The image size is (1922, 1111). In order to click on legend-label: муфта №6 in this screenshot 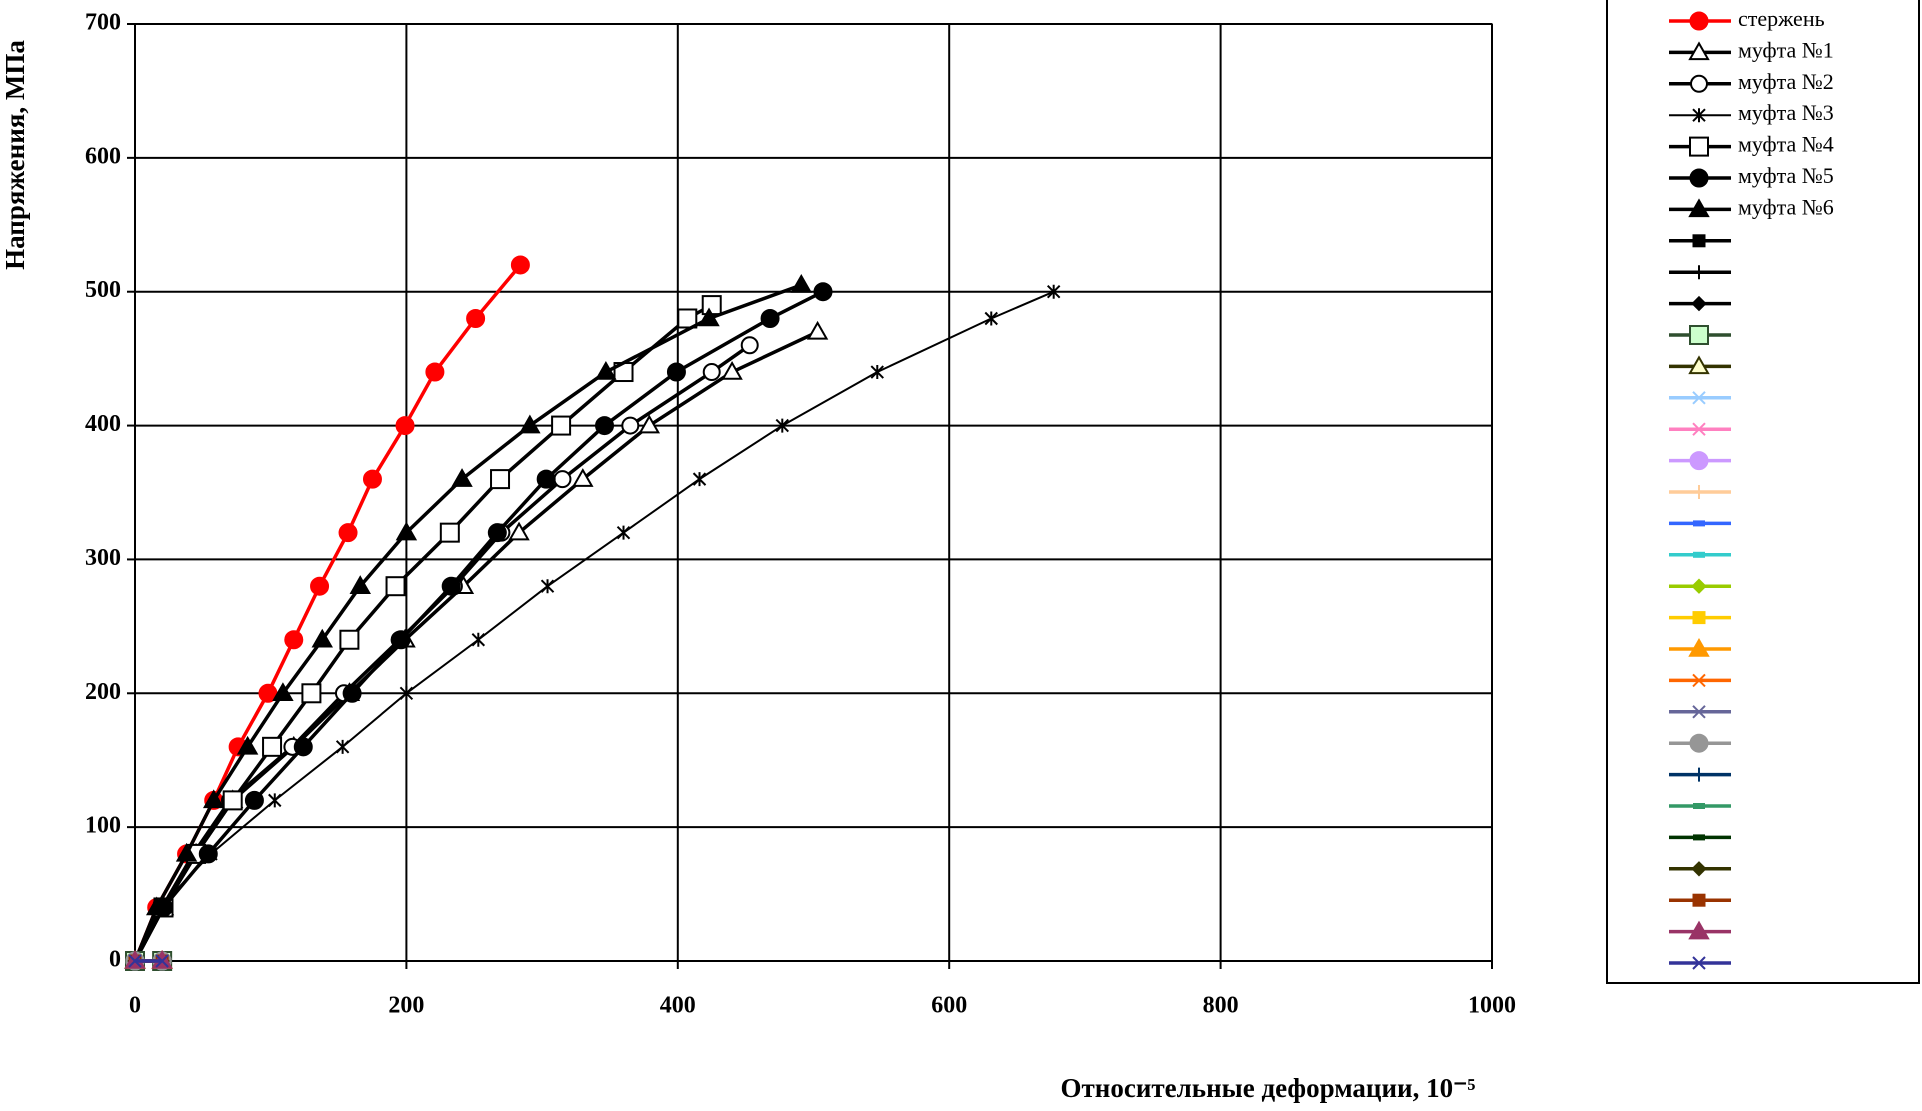, I will do `click(1786, 206)`.